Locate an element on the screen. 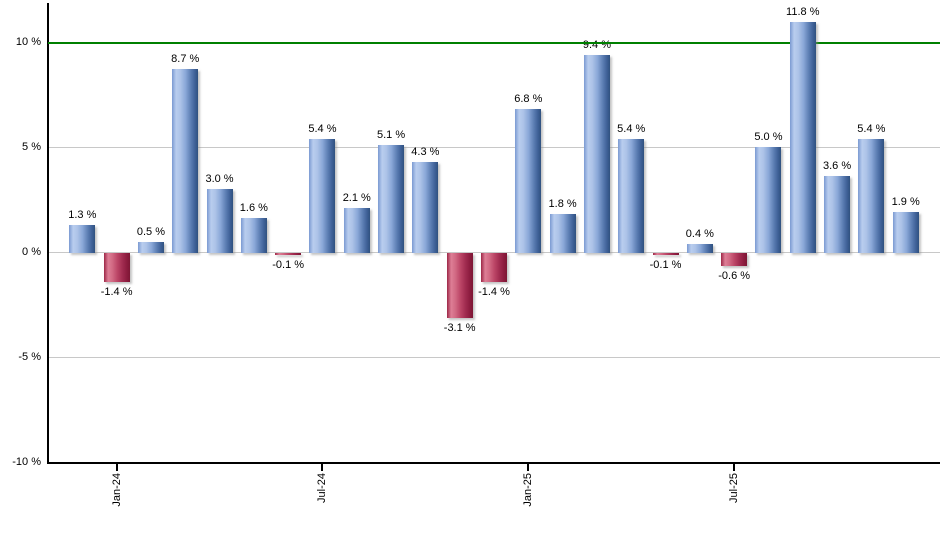 This screenshot has height=550, width=940. bar-value-label: 3.6 % is located at coordinates (837, 166).